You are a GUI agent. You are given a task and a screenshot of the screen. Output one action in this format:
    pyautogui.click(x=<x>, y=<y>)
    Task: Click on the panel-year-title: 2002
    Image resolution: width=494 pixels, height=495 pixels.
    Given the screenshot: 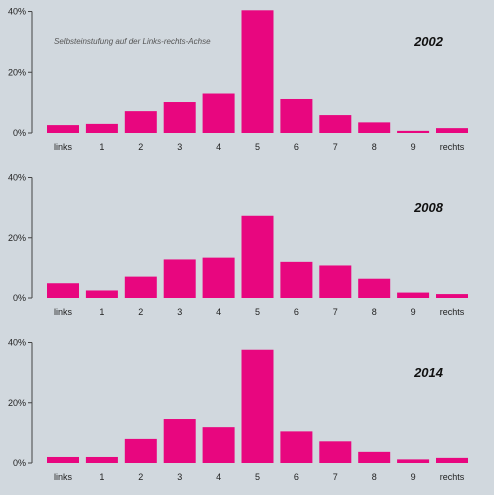 What is the action you would take?
    pyautogui.click(x=428, y=41)
    